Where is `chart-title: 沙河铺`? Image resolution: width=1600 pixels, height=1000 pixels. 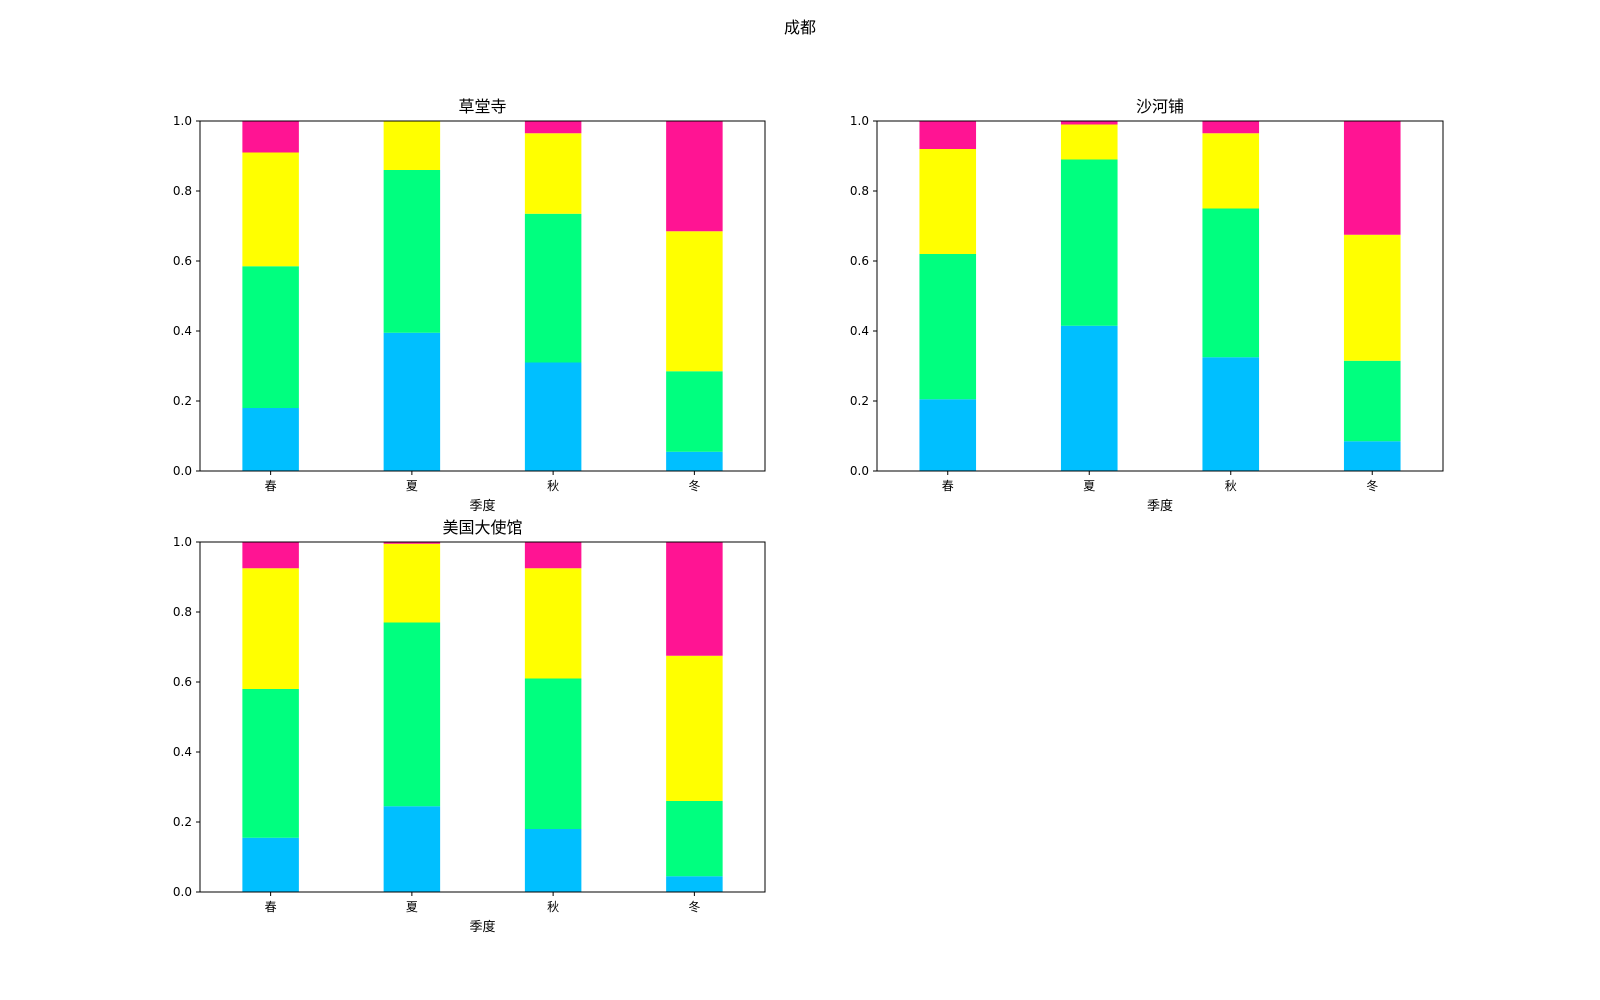
chart-title: 沙河铺 is located at coordinates (1160, 106).